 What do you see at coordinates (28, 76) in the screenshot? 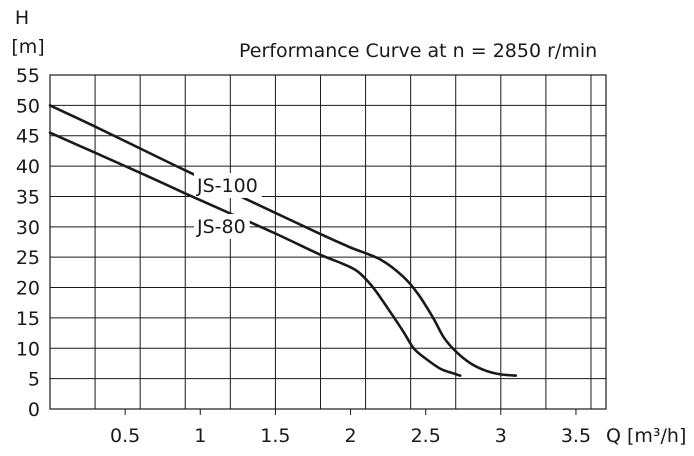
I see `y-tick-label: 55` at bounding box center [28, 76].